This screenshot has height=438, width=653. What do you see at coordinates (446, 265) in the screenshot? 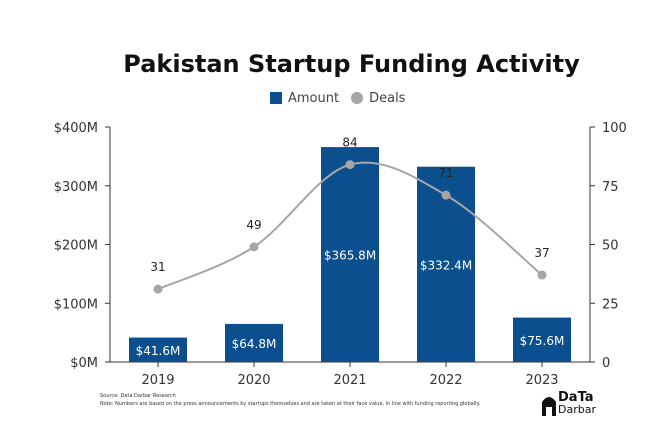
I see `bar-value-label: $332.4M` at bounding box center [446, 265].